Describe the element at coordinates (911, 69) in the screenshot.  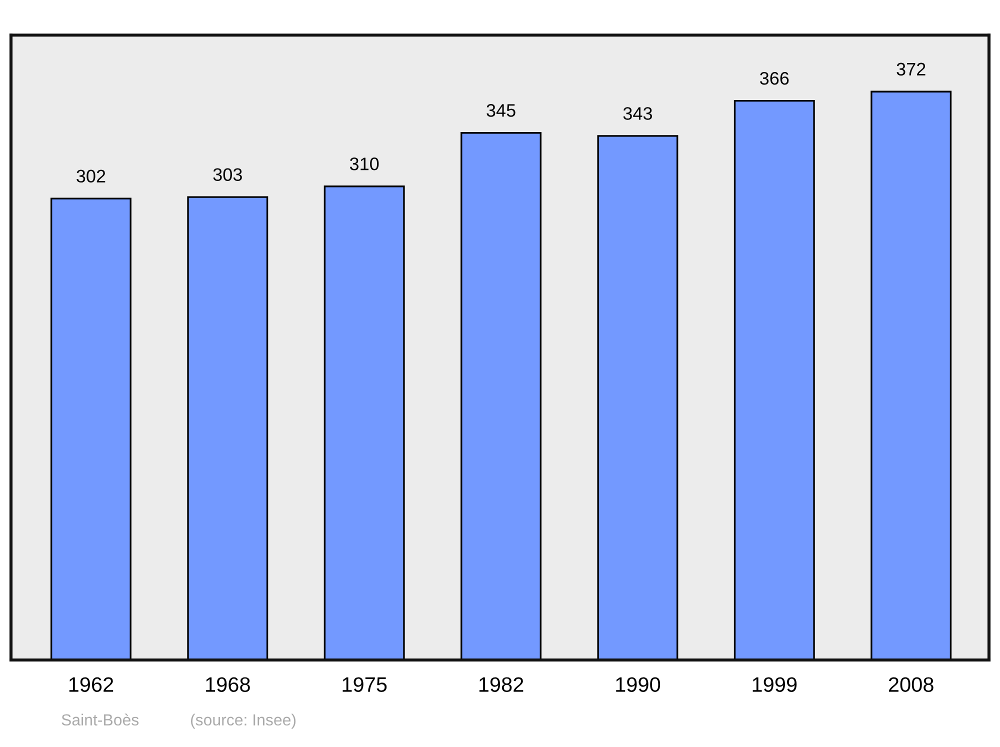
I see `data-label: 372` at that location.